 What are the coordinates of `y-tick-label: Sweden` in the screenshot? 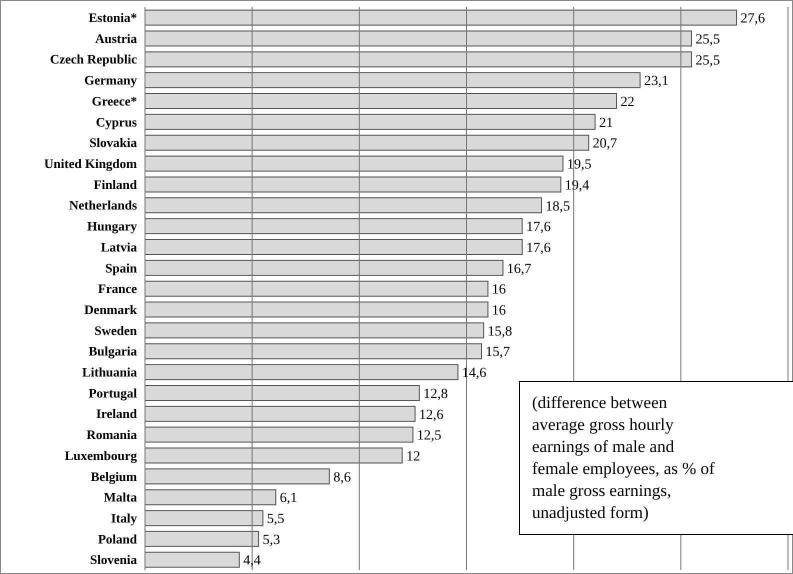 It's located at (116, 330).